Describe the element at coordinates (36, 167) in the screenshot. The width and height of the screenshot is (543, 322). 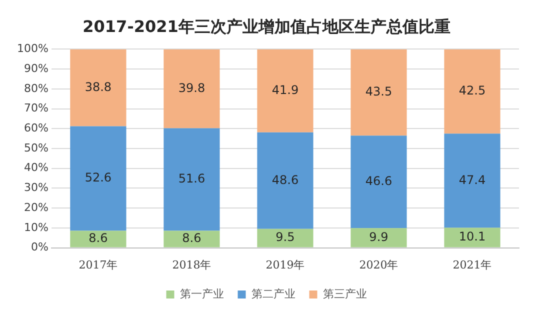
I see `y-tick-label: 40%` at that location.